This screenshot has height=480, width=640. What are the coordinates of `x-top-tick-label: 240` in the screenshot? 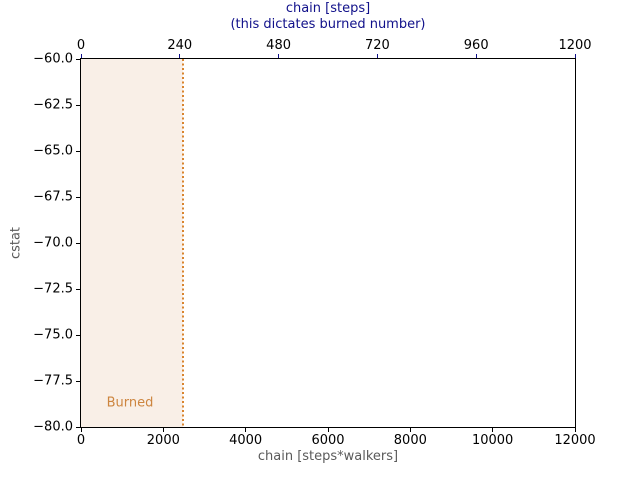 It's located at (180, 45).